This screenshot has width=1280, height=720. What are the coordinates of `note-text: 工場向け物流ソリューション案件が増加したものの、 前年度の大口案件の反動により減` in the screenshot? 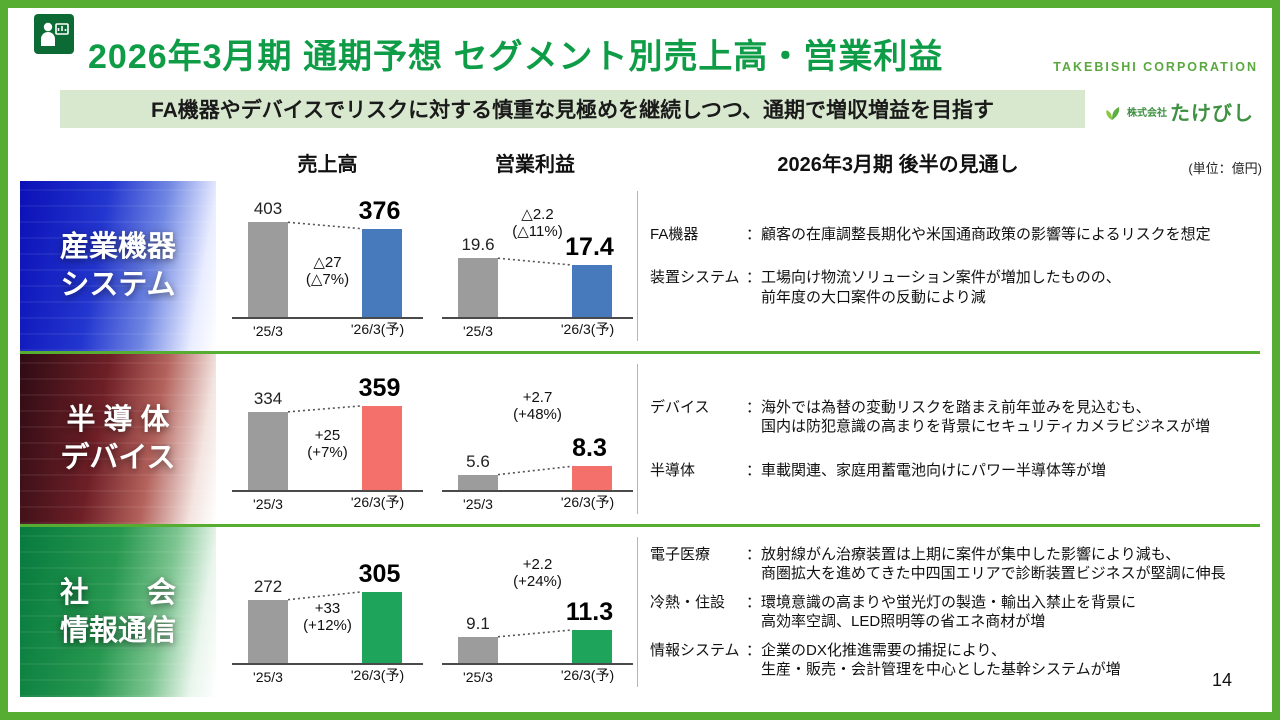 It's located at (941, 287).